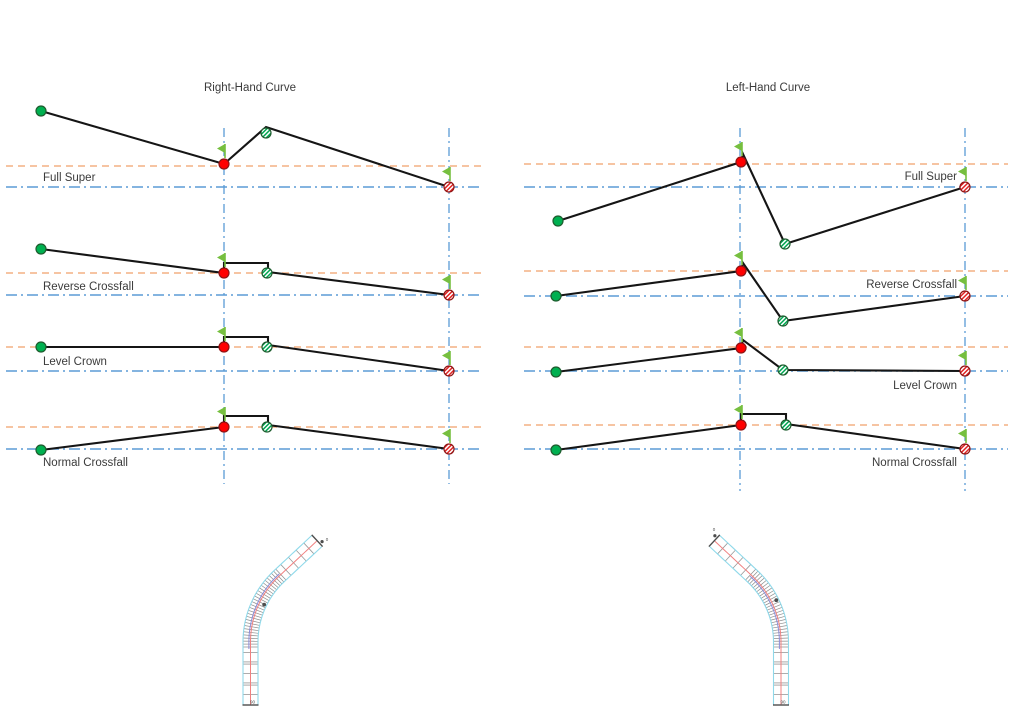 The image size is (1024, 720). Describe the element at coordinates (250, 88) in the screenshot. I see `panel-title: Right-Hand Curve` at that location.